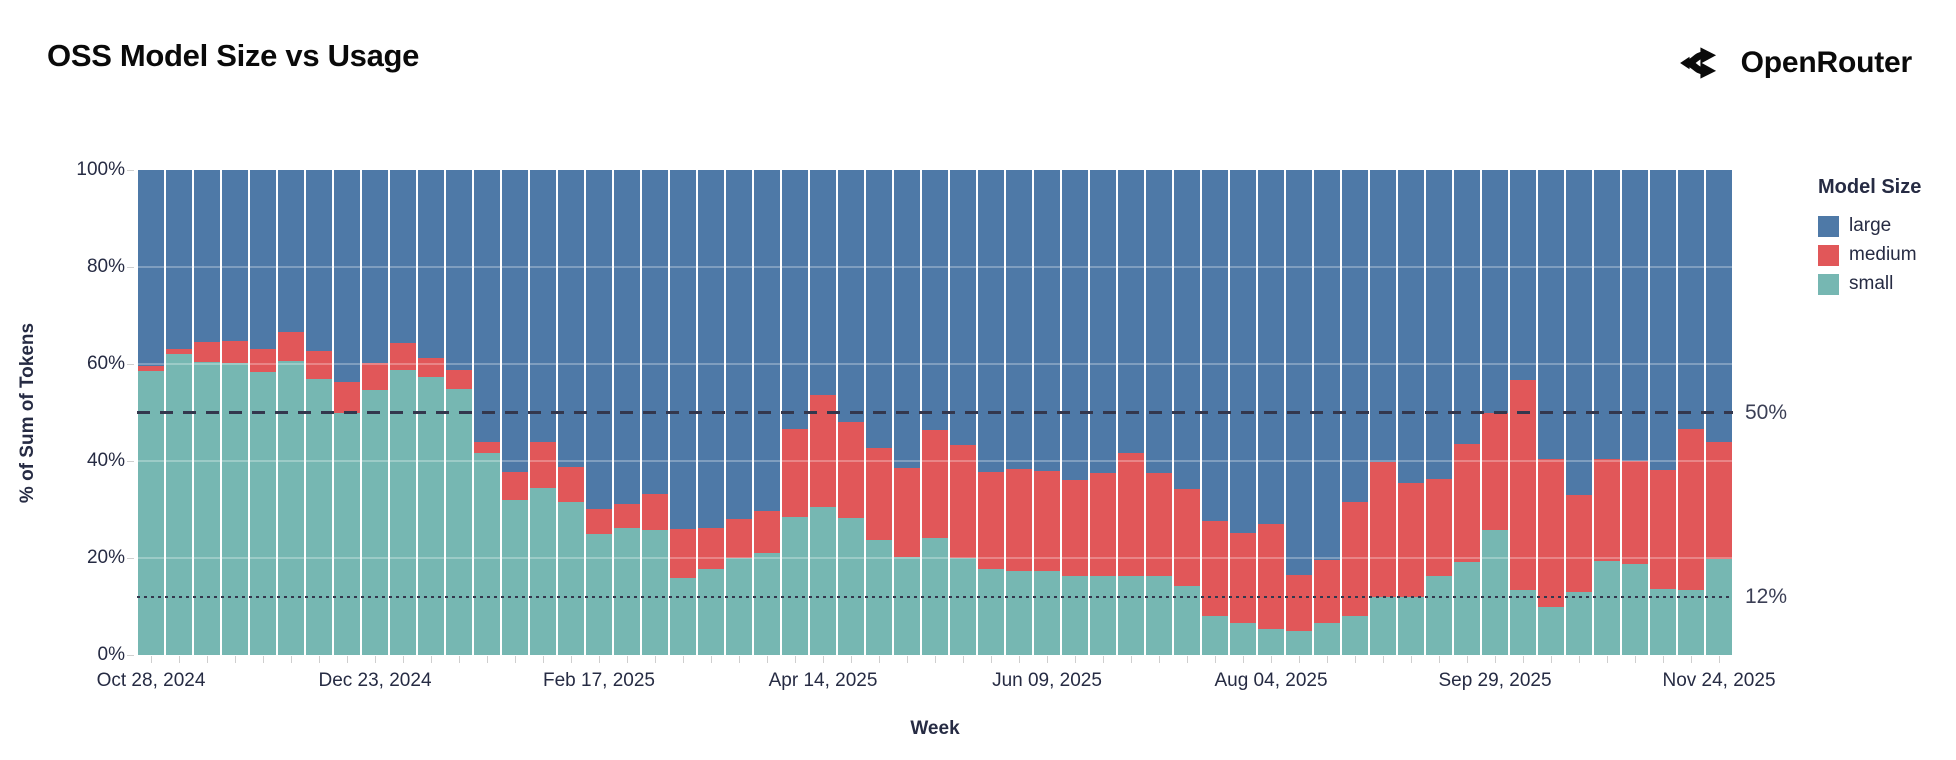 The image size is (1956, 760). What do you see at coordinates (1271, 680) in the screenshot?
I see `x-tick-label: Aug 04, 2025` at bounding box center [1271, 680].